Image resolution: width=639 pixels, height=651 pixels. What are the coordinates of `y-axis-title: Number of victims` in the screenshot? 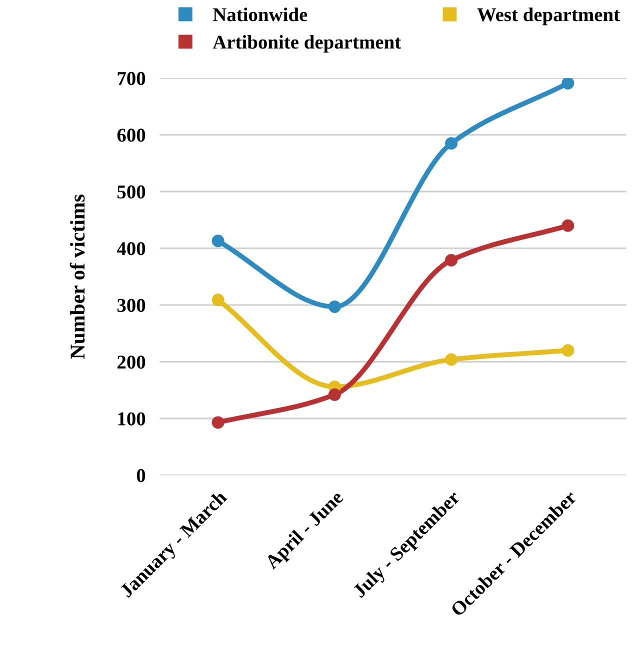 It's located at (77, 276).